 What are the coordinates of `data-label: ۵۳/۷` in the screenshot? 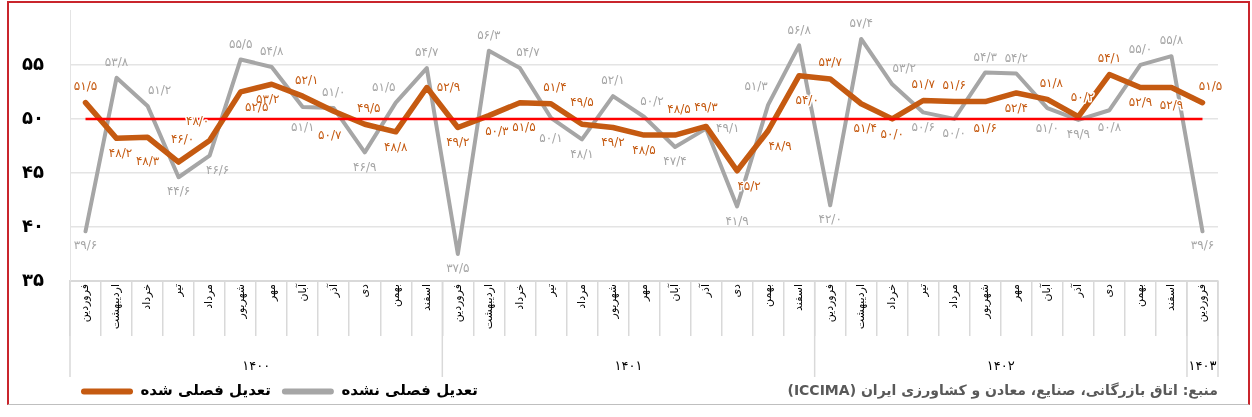 It's located at (830, 62).